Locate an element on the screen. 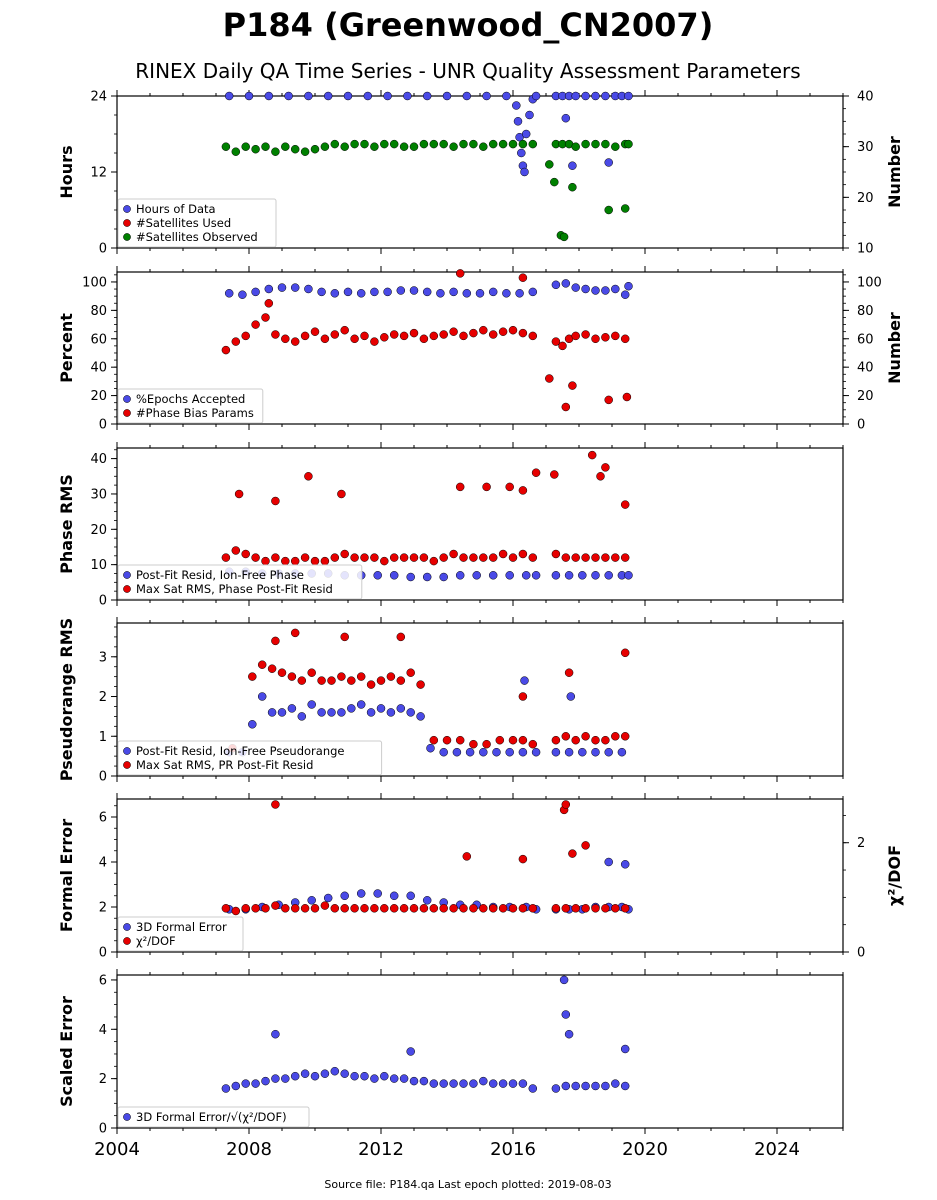  y-tick-label: 24 is located at coordinates (98, 97).